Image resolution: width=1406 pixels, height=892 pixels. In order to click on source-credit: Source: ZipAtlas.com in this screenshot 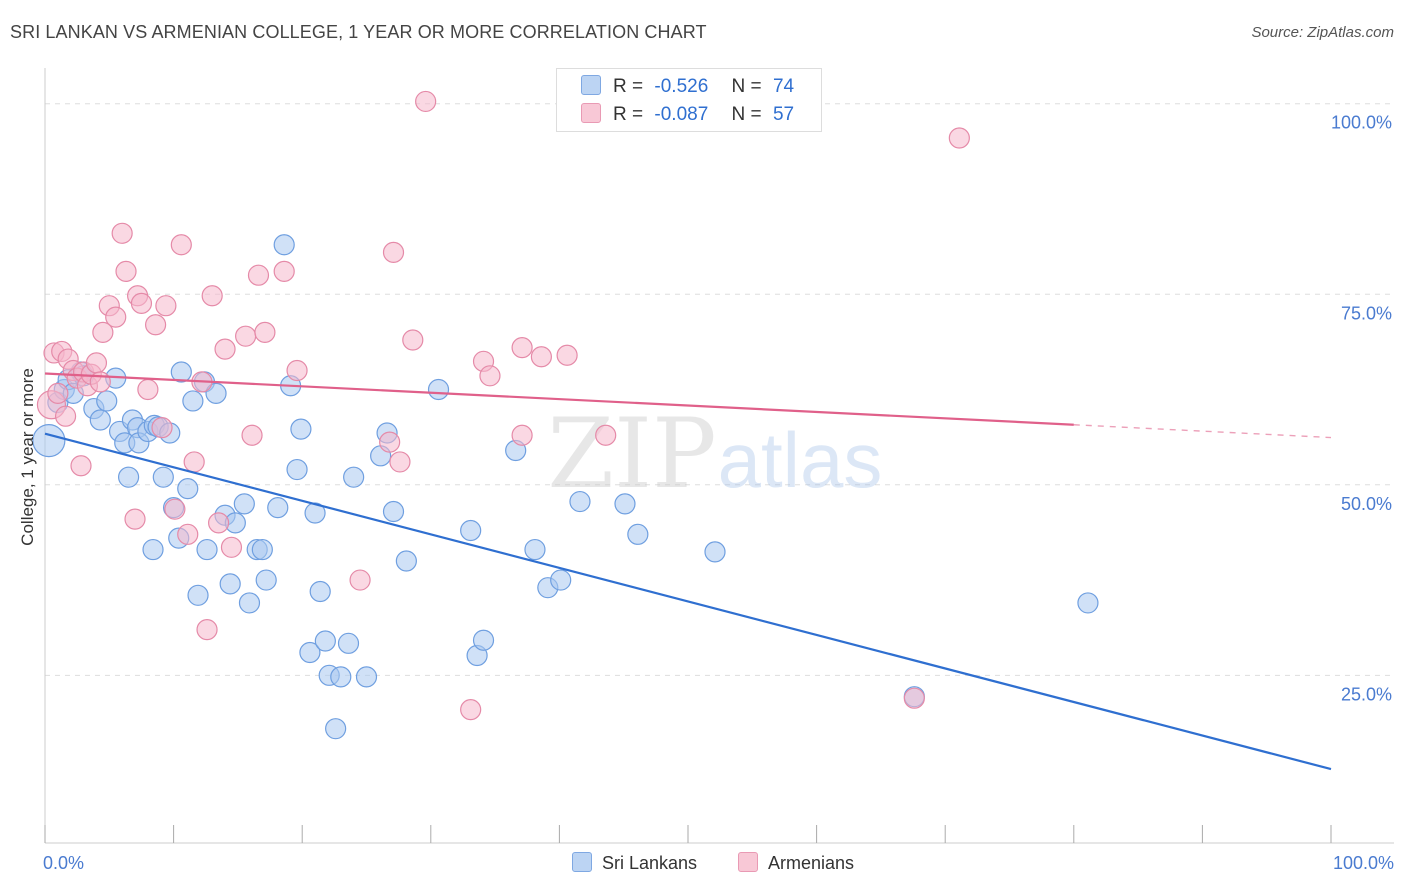, I will do `click(1322, 32)`.